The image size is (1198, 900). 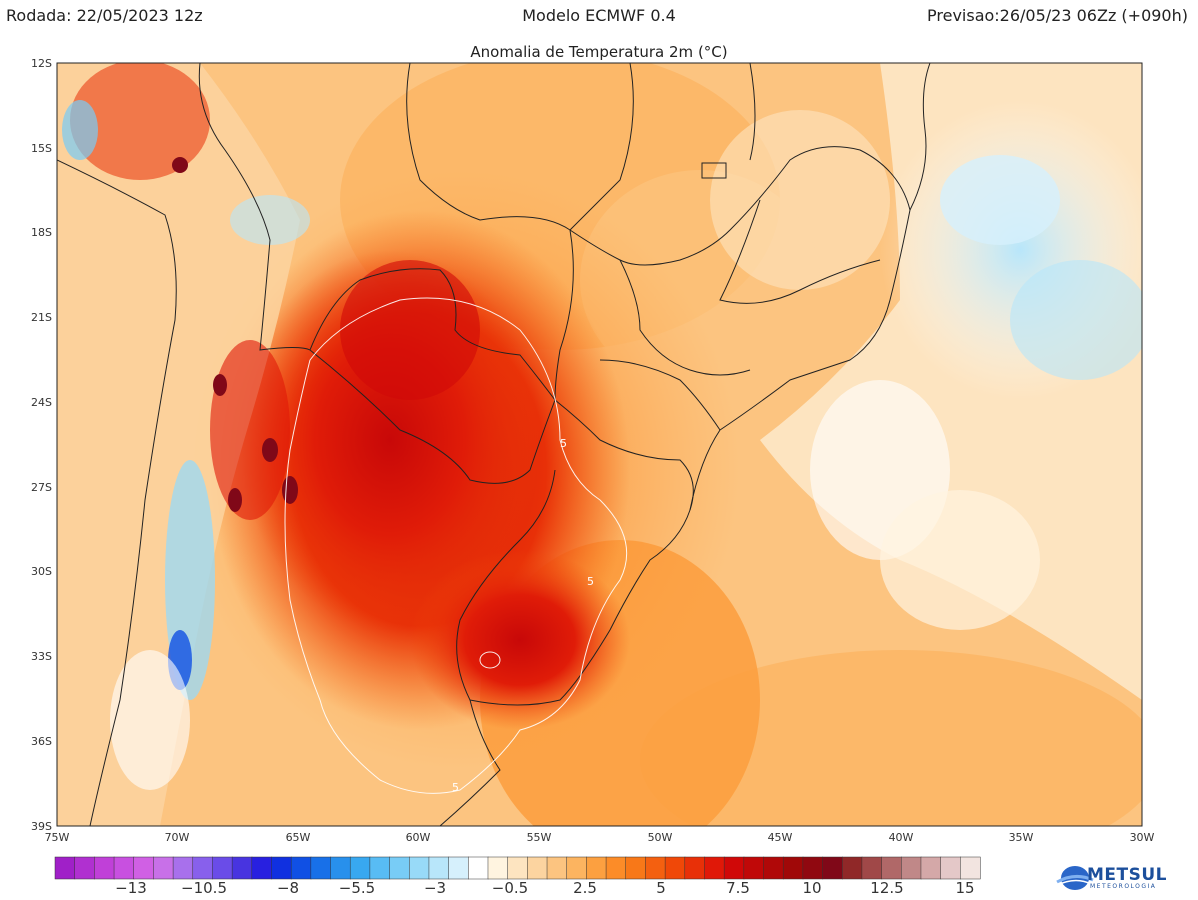 I want to click on metsul-logo, so click(x=1074, y=878).